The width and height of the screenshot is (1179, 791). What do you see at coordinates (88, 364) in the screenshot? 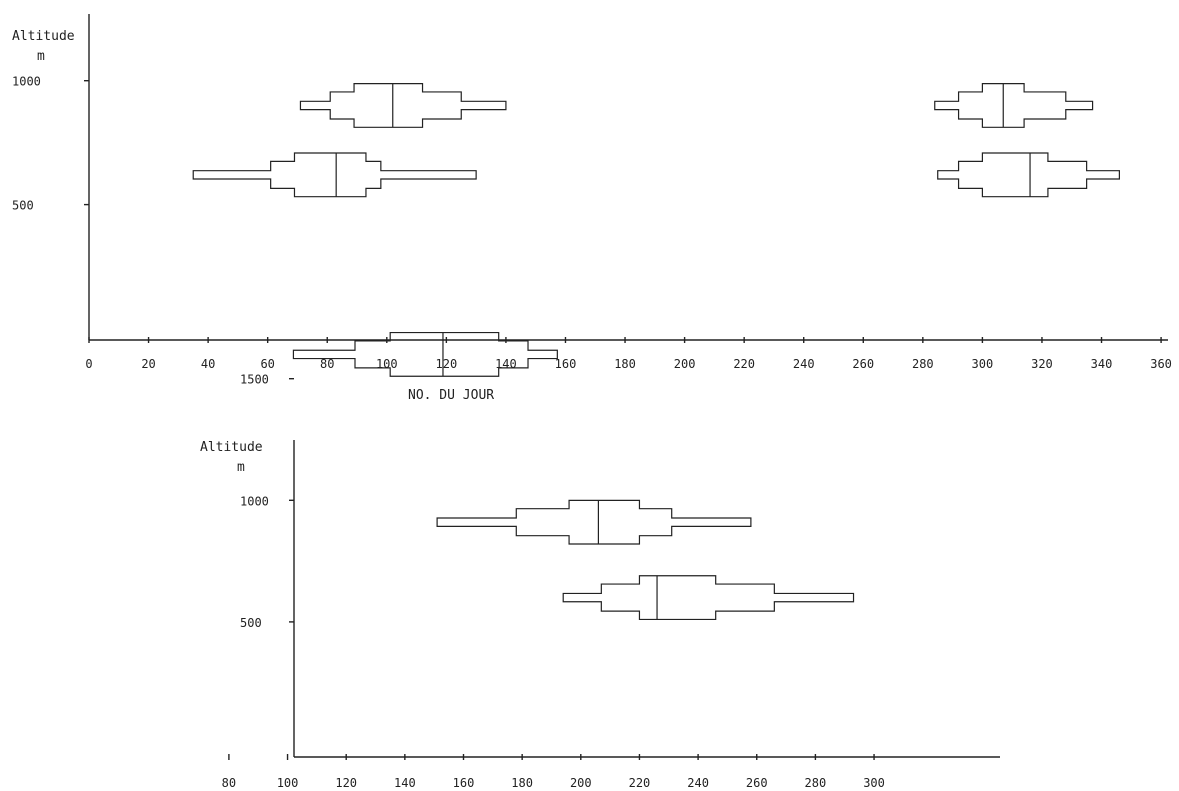
I see `x-tick-label: 0` at bounding box center [88, 364].